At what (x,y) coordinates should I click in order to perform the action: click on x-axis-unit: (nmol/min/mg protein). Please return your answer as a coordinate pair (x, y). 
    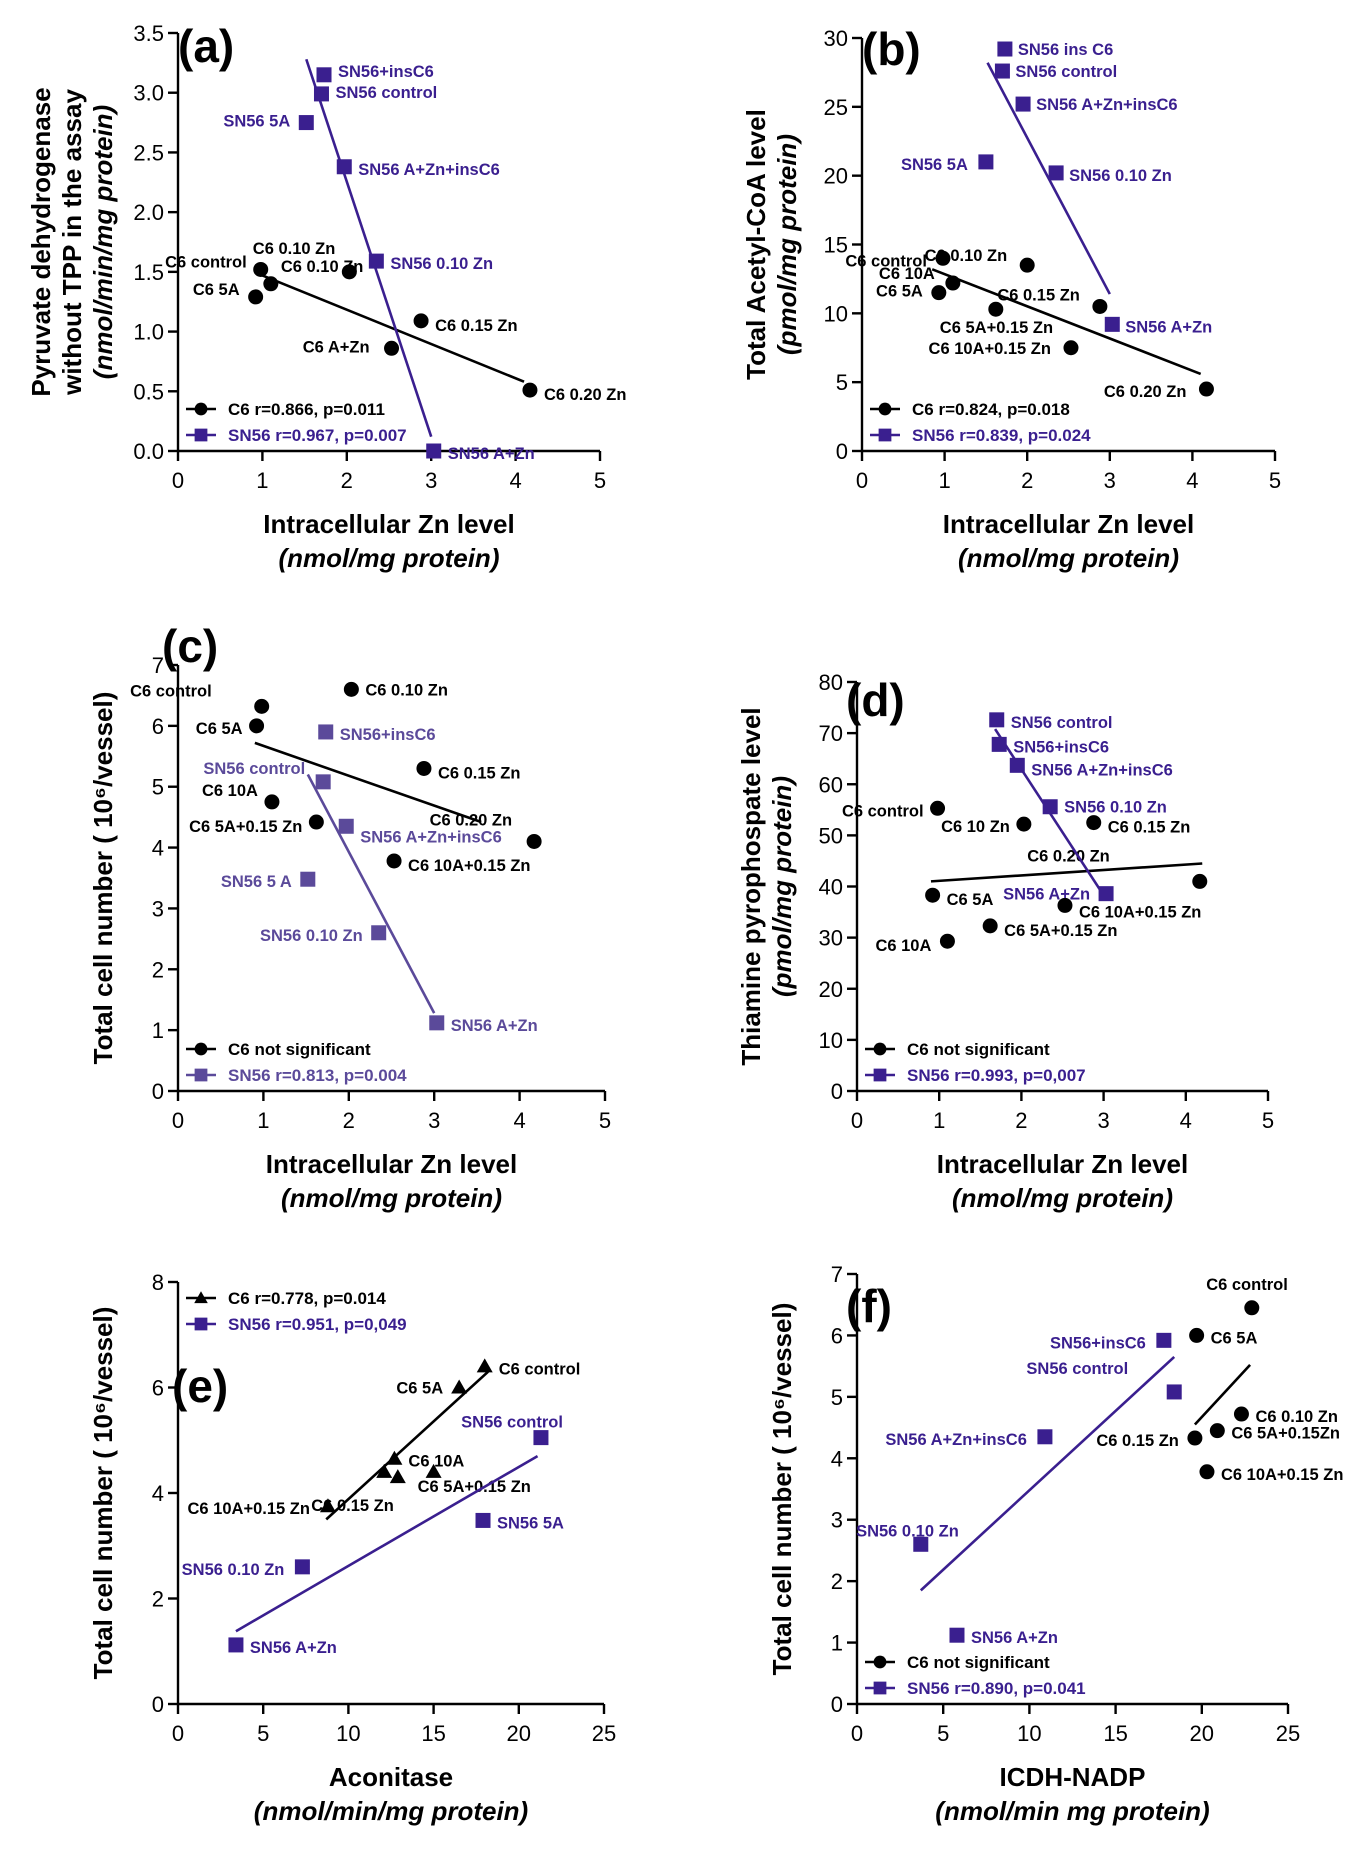
    Looking at the image, I should click on (391, 1811).